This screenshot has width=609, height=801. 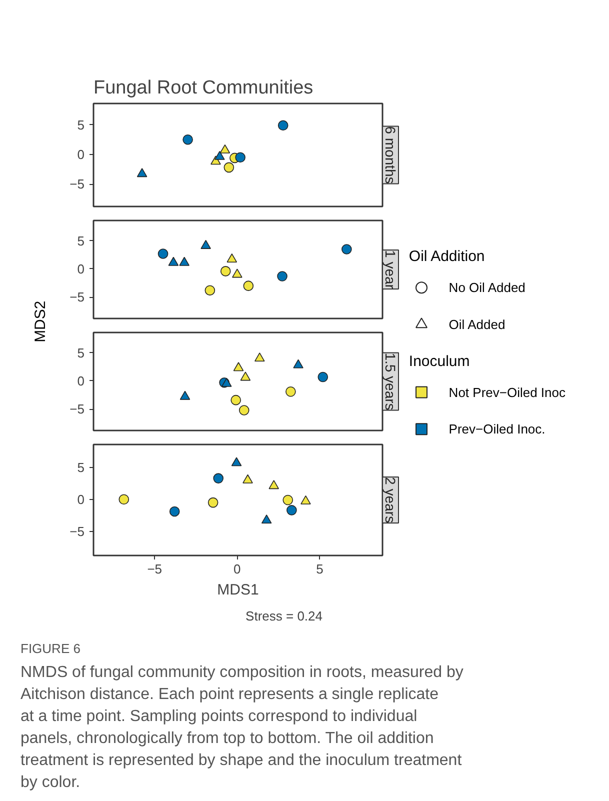 What do you see at coordinates (390, 381) in the screenshot?
I see `text: 1.5 years` at bounding box center [390, 381].